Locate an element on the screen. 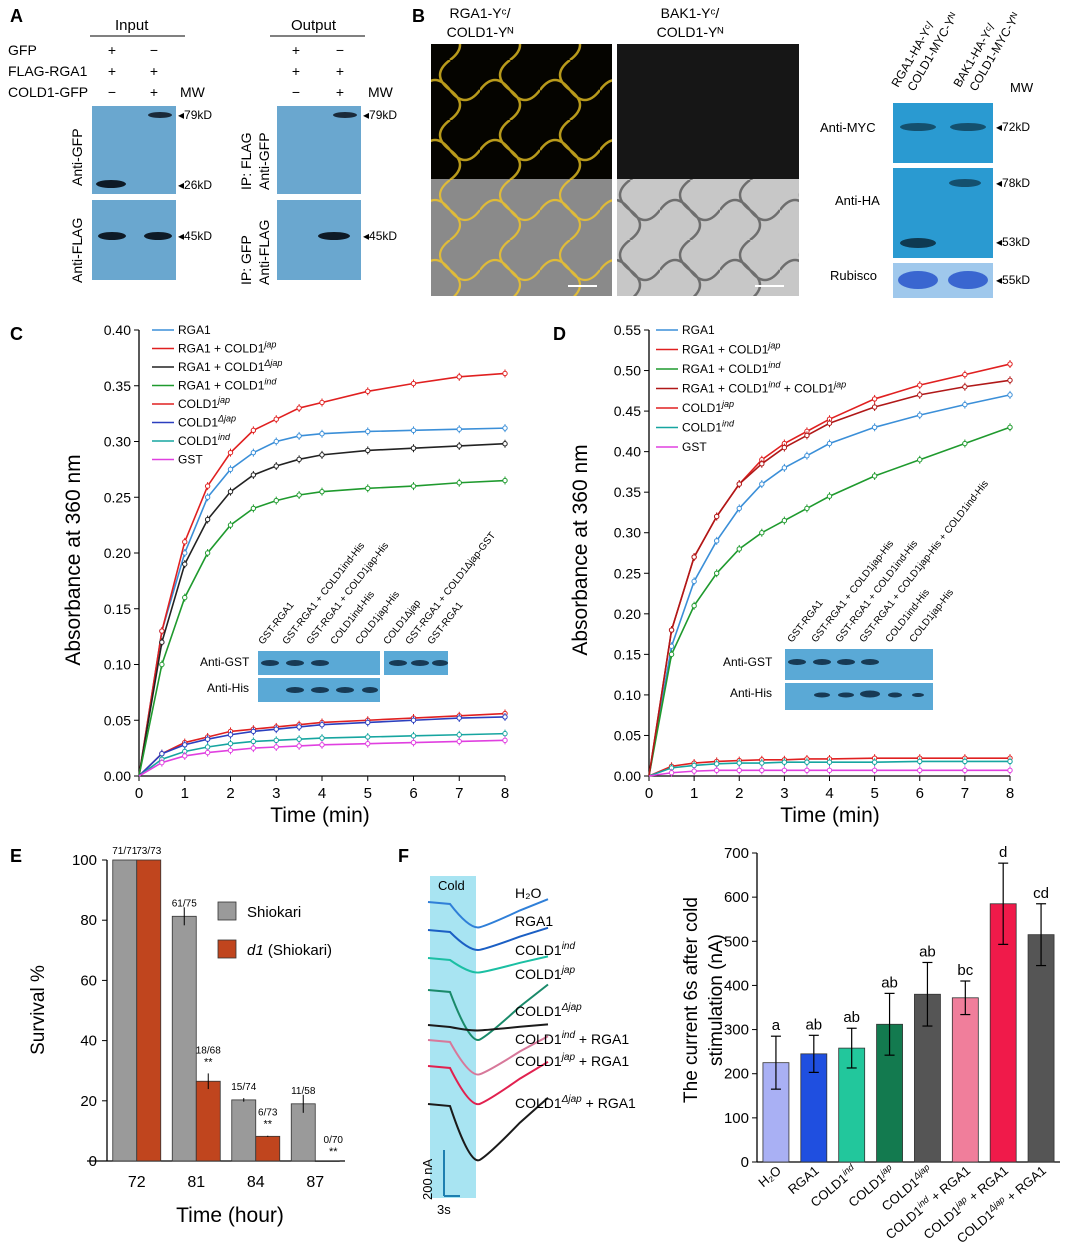  x-tick-label: 1 is located at coordinates (694, 793).